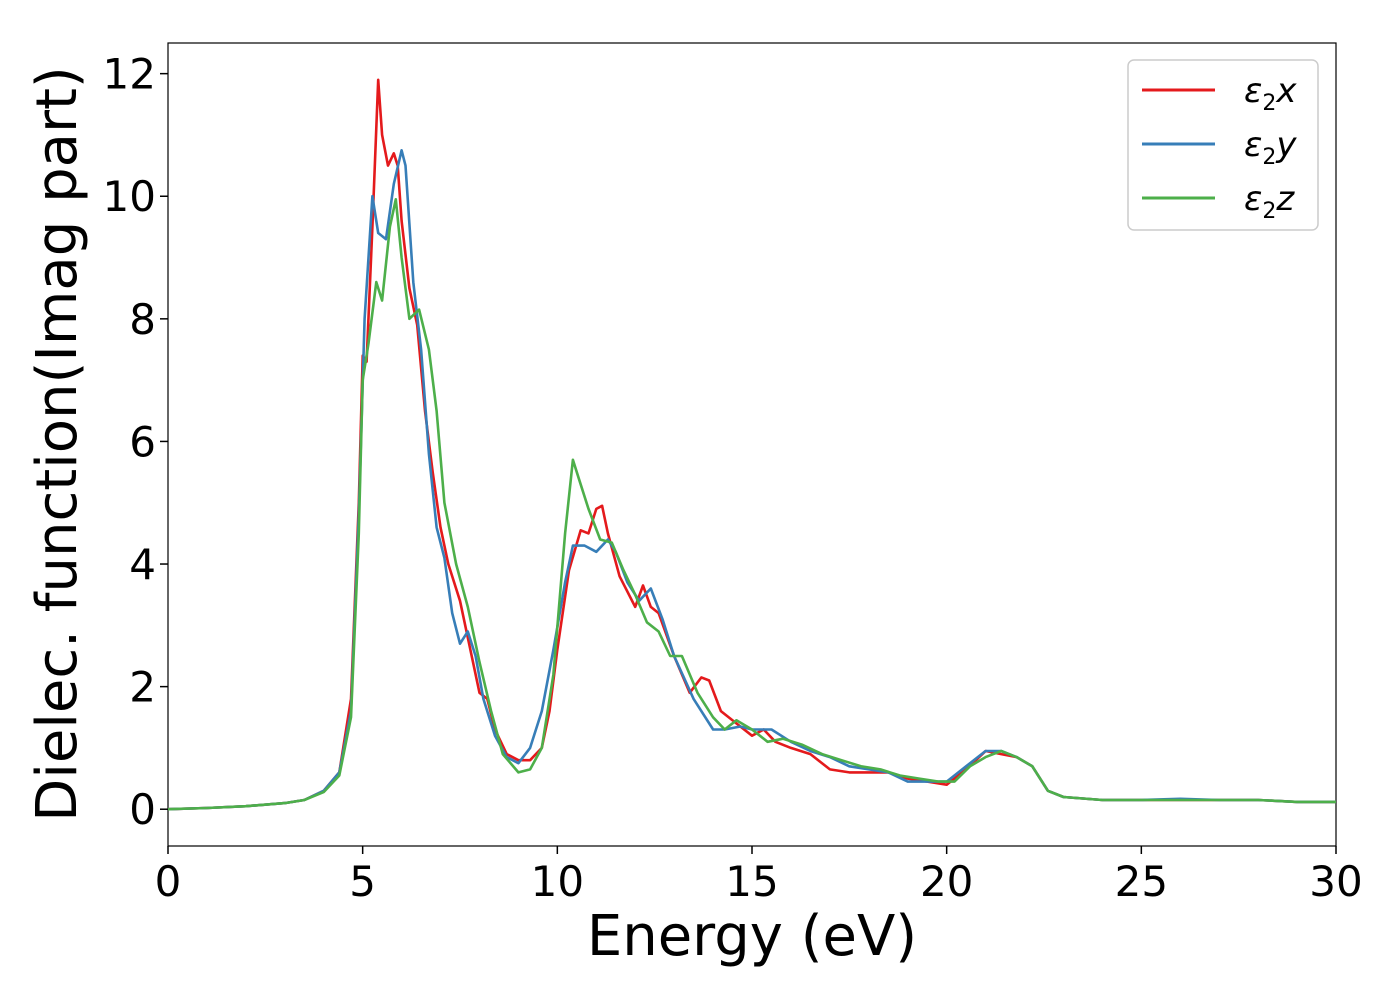  Describe the element at coordinates (752, 936) in the screenshot. I see `x-axis-title: Energy (eV)` at that location.